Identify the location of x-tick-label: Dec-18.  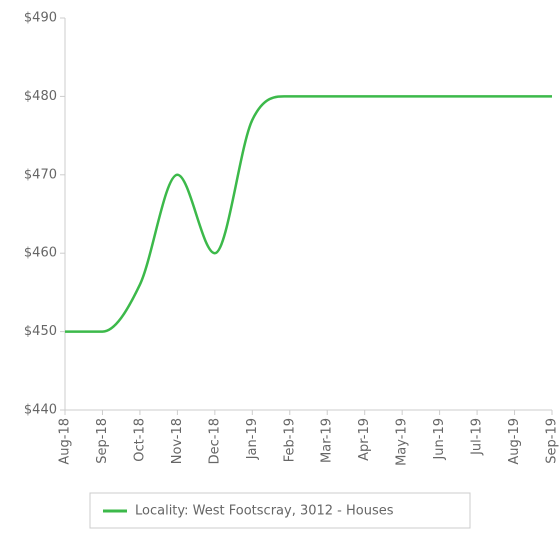
(214, 441).